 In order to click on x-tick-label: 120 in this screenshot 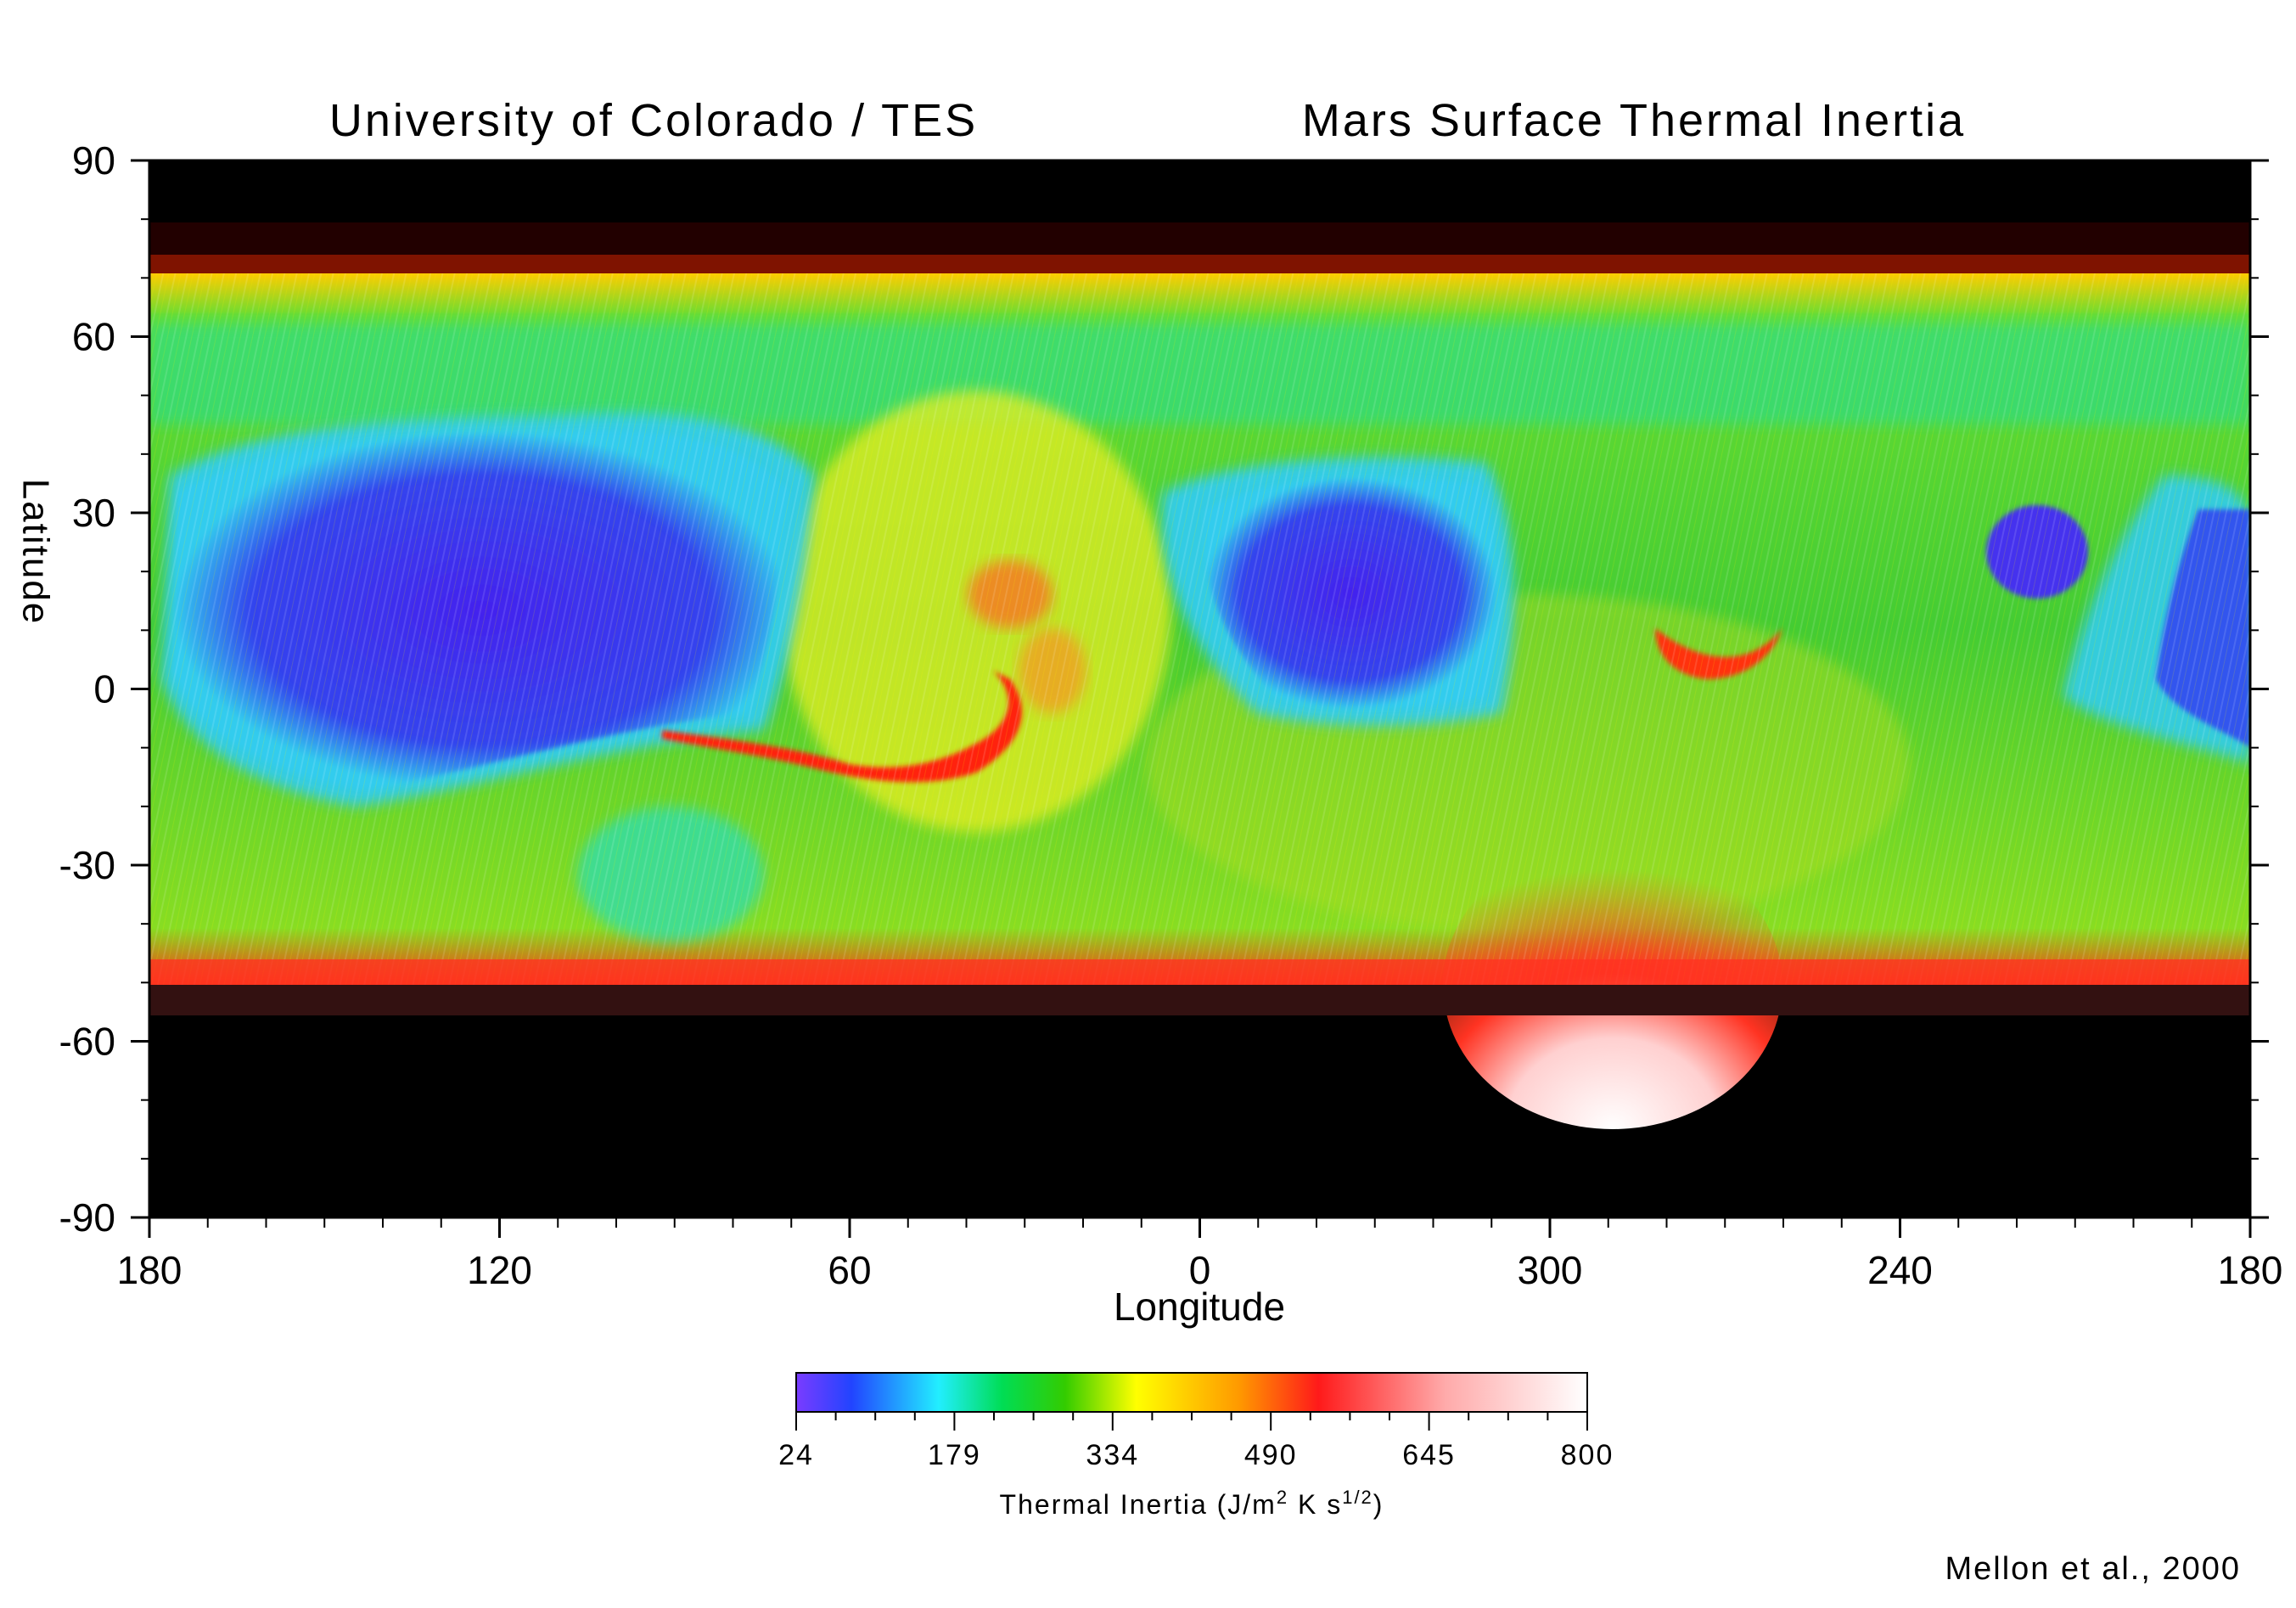, I will do `click(499, 1270)`.